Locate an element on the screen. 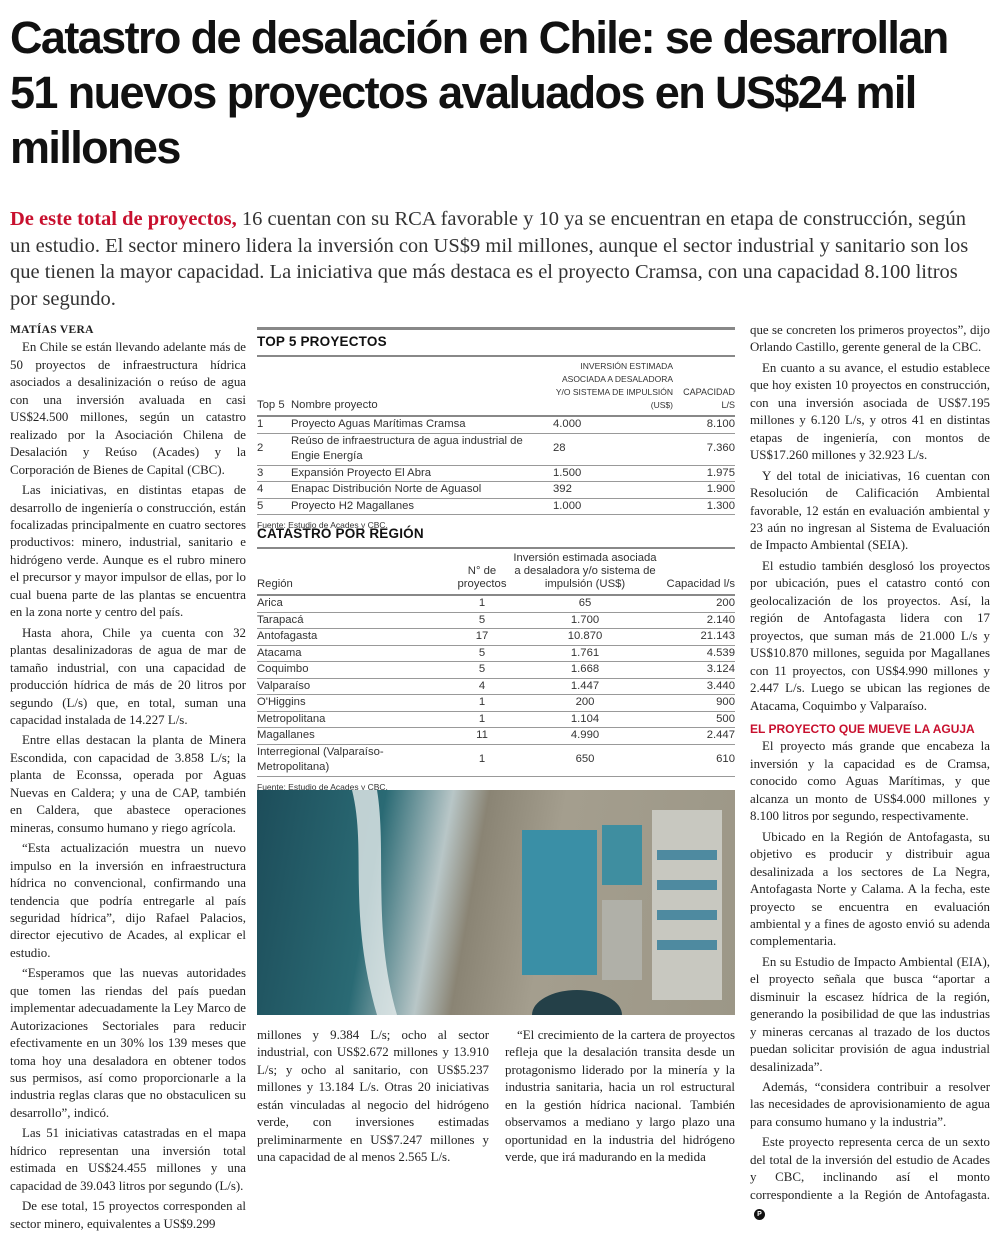 Image resolution: width=1000 pixels, height=1233 pixels. desalination-plant-photo is located at coordinates (496, 902).